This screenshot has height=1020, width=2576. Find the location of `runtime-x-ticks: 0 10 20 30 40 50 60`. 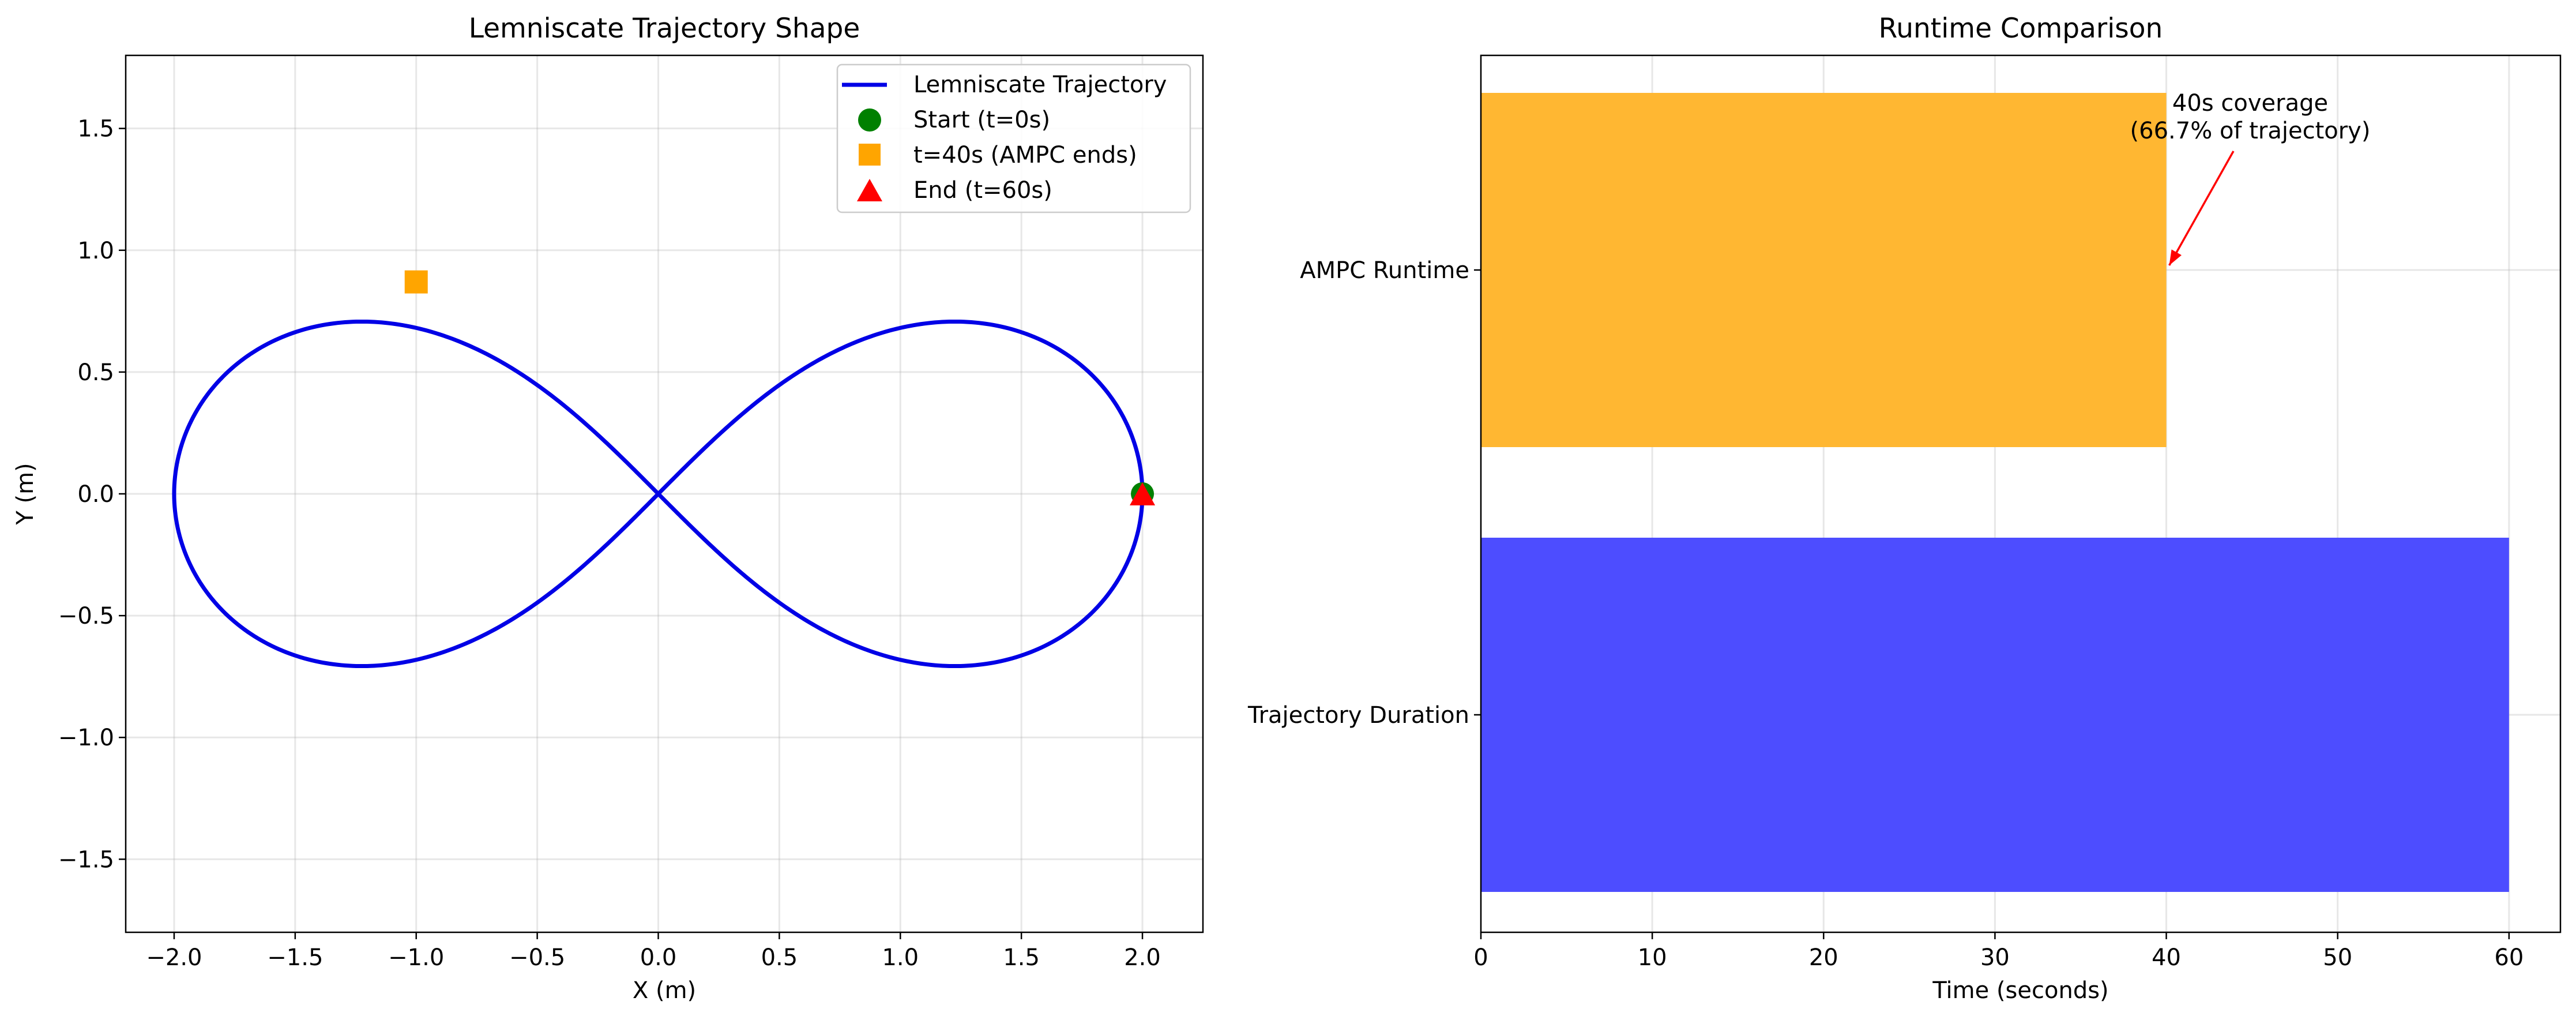

runtime-x-ticks: 0 10 20 30 40 50 60 is located at coordinates (1998, 951).